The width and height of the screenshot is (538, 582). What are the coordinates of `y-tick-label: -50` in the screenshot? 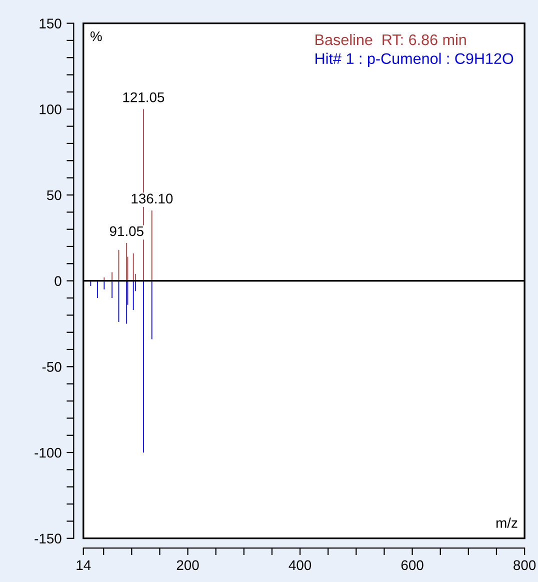 It's located at (52, 367).